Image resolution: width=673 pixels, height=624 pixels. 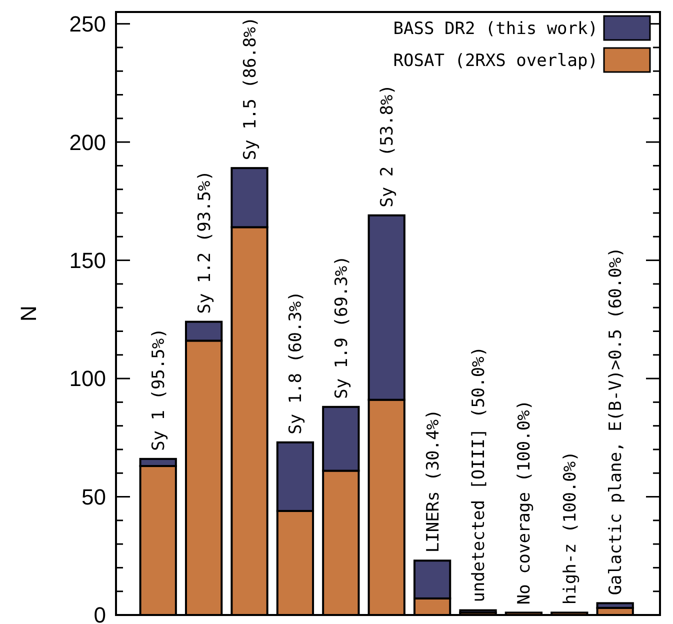 I want to click on x-tick-label: LINERs (30.4%), so click(x=433, y=481).